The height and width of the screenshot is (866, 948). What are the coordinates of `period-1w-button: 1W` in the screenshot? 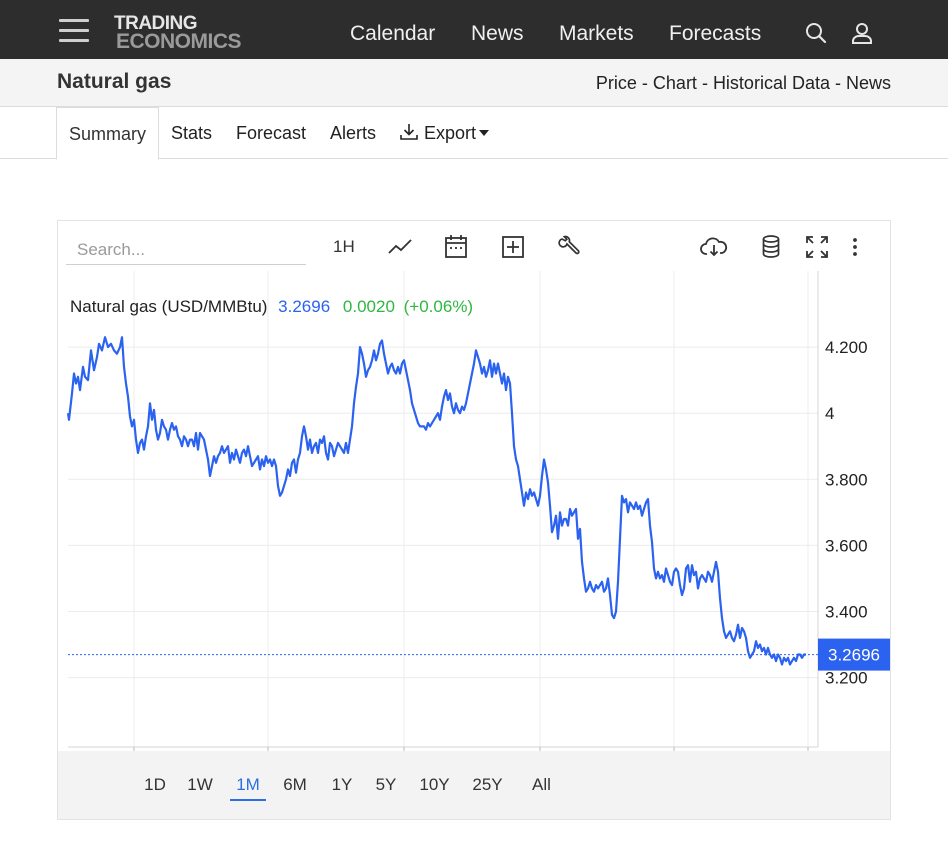 It's located at (200, 784).